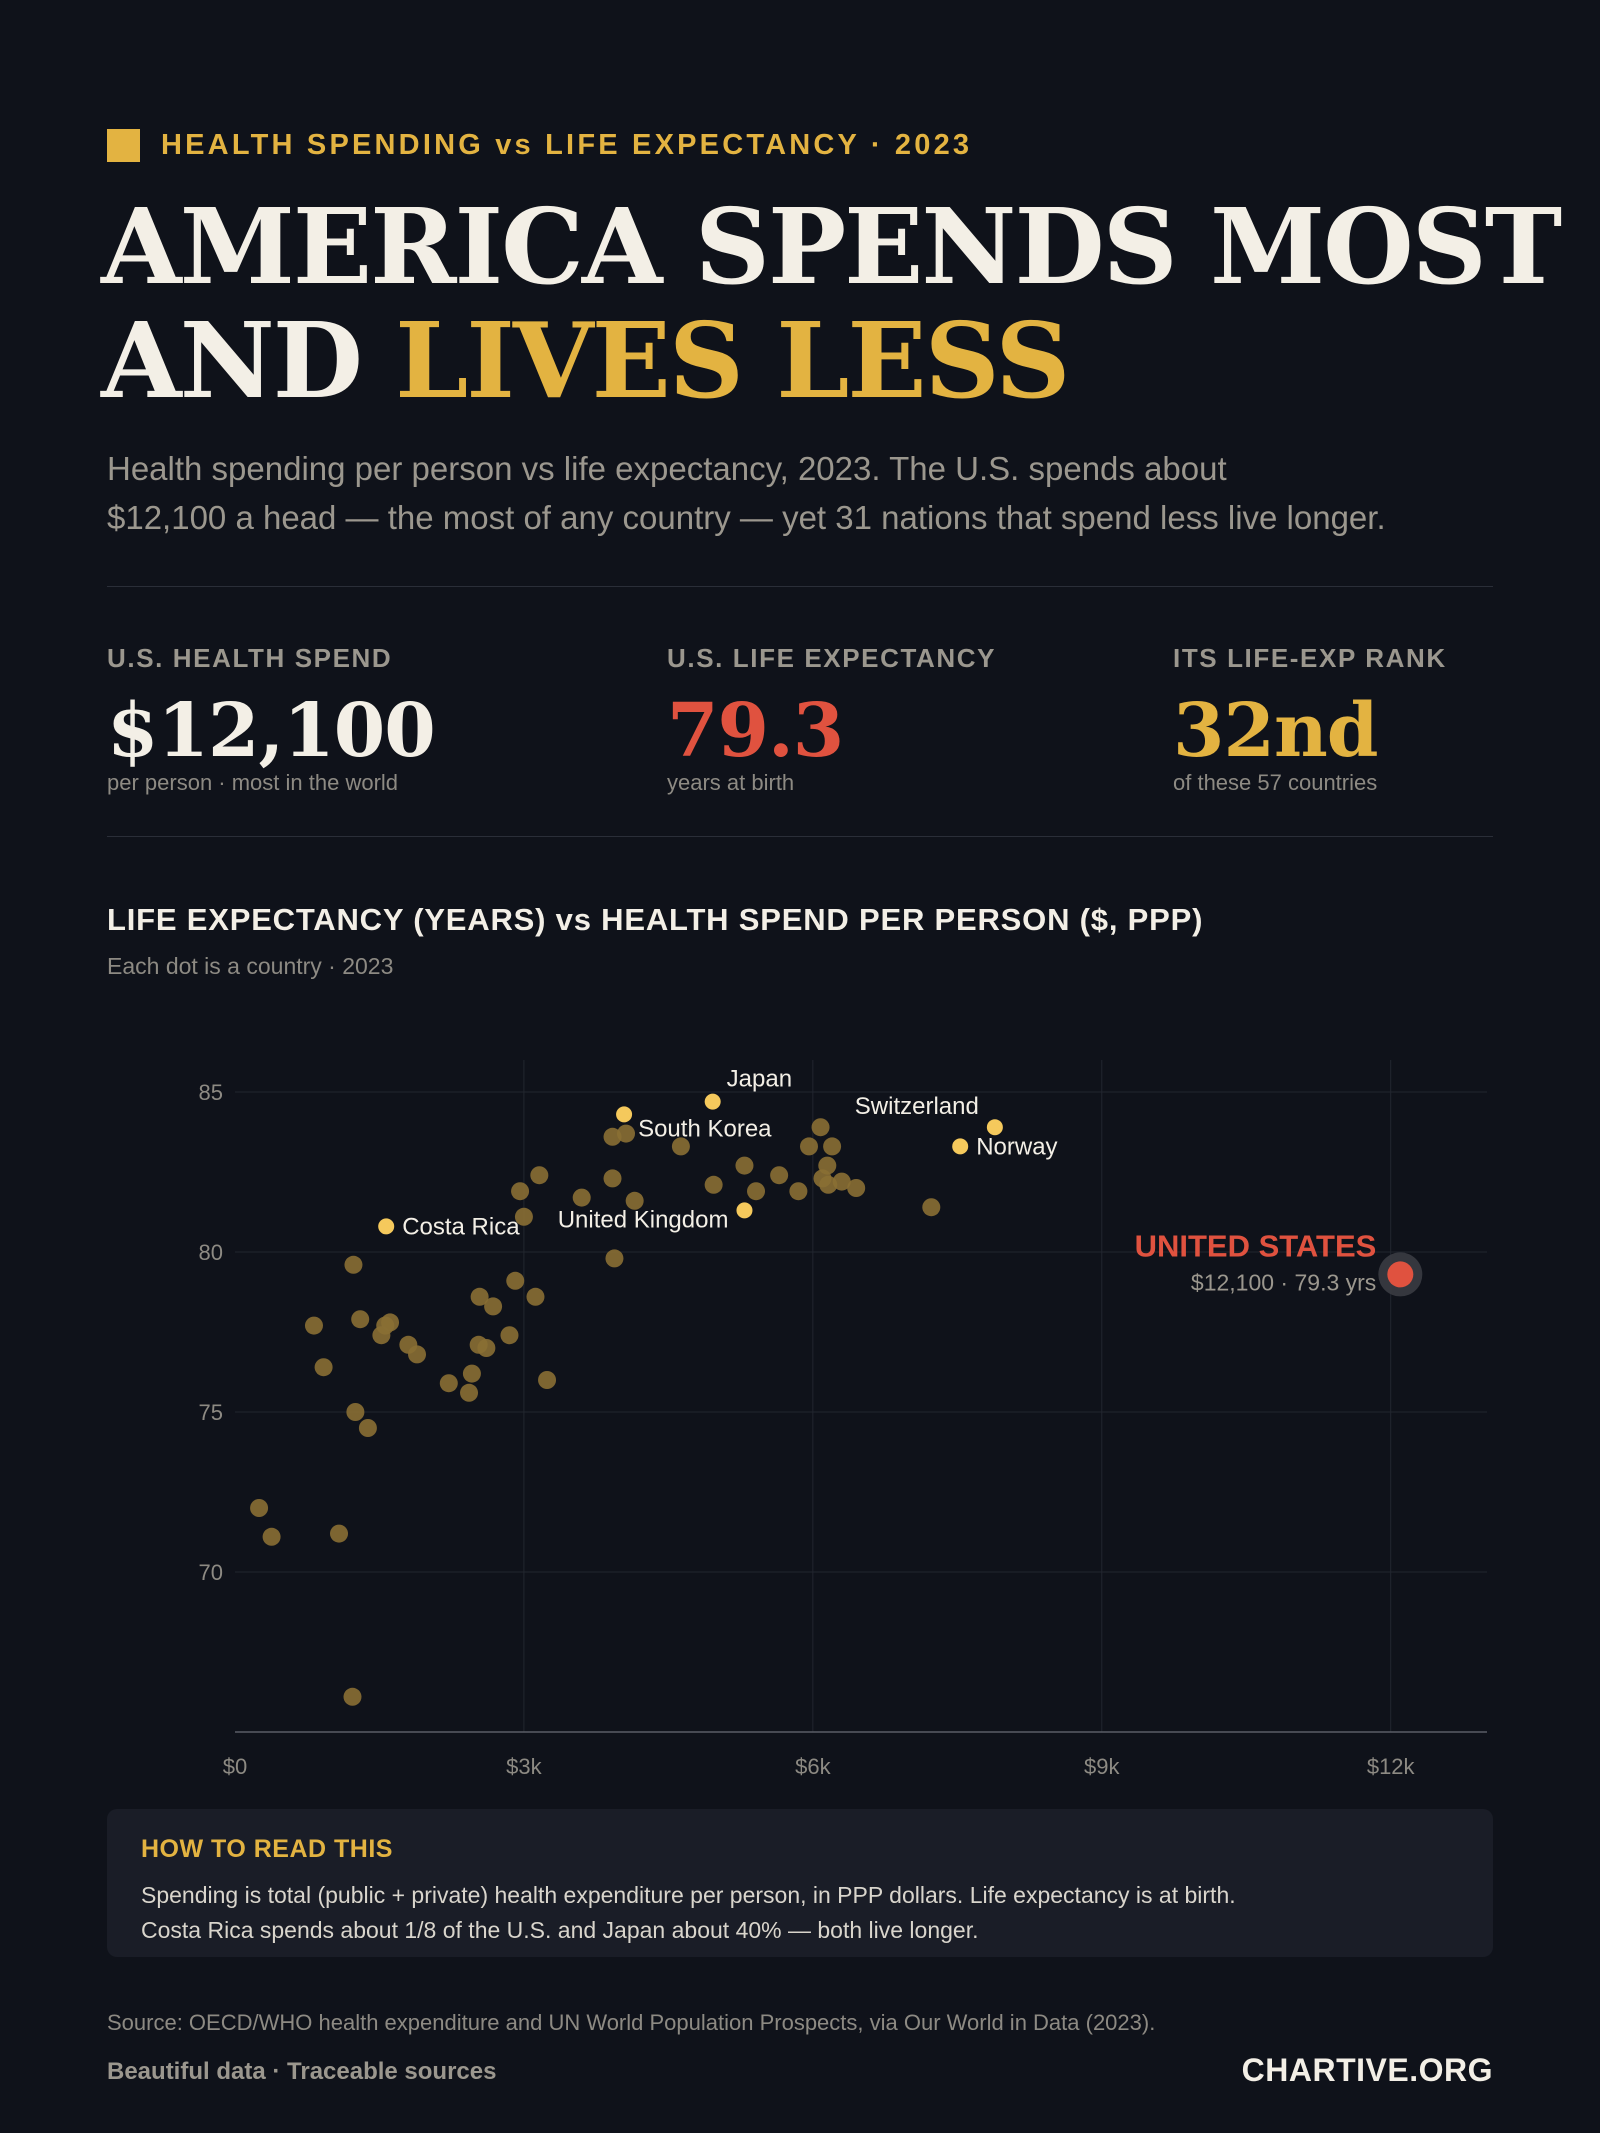 This screenshot has width=1600, height=2133. Describe the element at coordinates (759, 1079) in the screenshot. I see `country-label: Japan` at that location.